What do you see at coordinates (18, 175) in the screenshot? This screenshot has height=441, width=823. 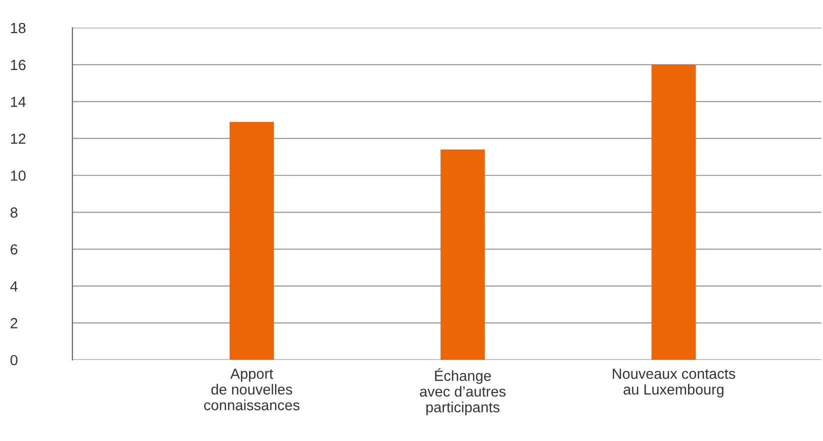 I see `y-tick-label: 10` at bounding box center [18, 175].